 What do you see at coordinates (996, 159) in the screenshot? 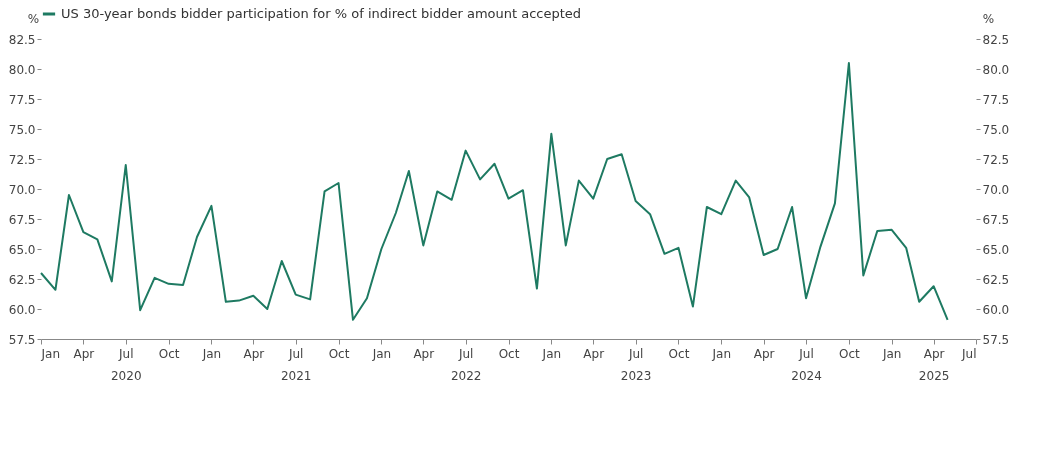
I see `y2-tick-label: 72.5` at bounding box center [996, 159].